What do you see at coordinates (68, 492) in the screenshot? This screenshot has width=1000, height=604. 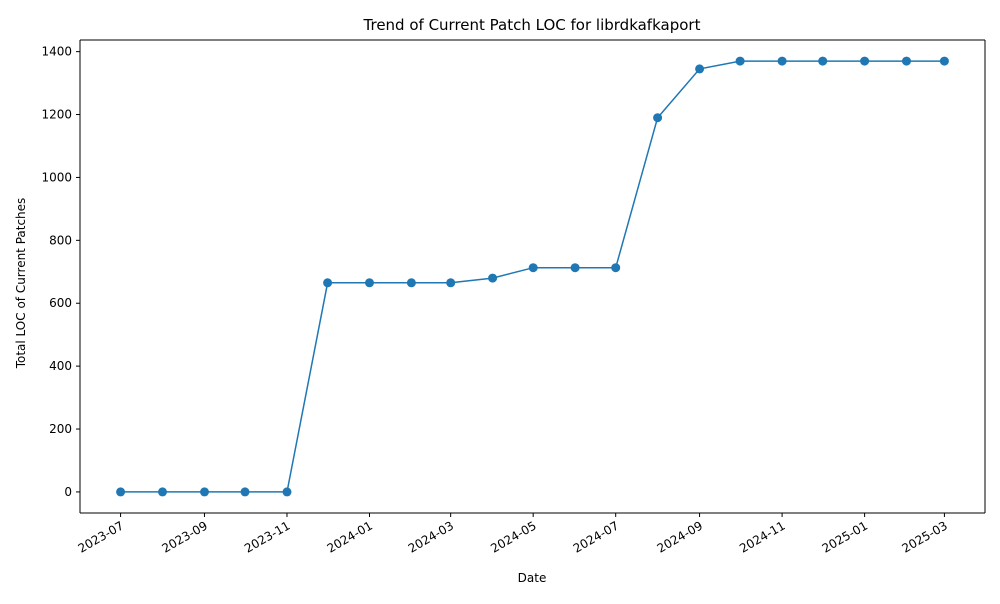 I see `y-tick-label: 0` at bounding box center [68, 492].